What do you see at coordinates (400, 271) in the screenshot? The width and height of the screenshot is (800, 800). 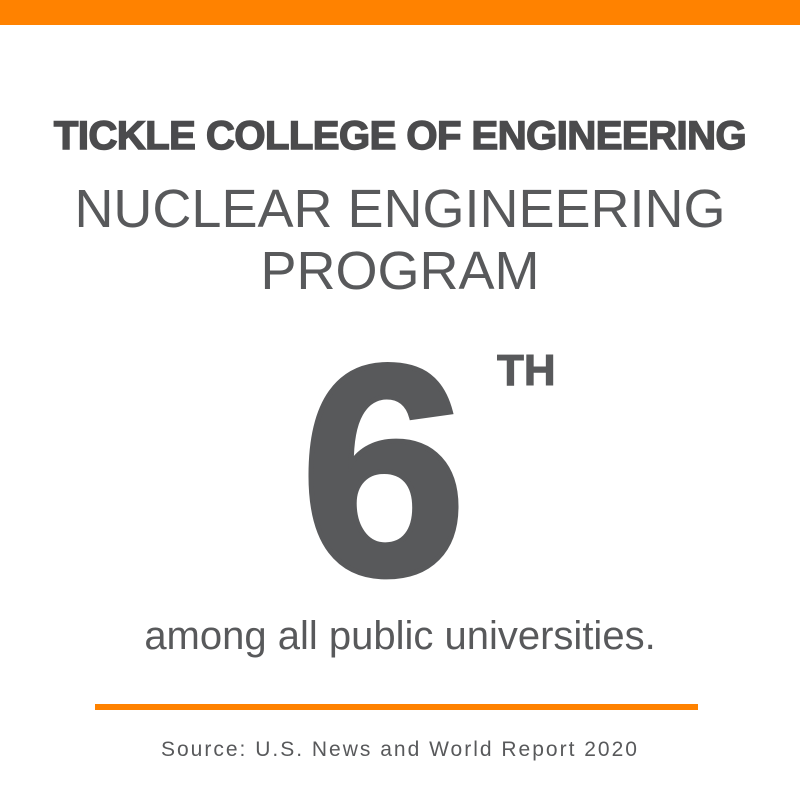 I see `program-line-2: PROGRAM` at bounding box center [400, 271].